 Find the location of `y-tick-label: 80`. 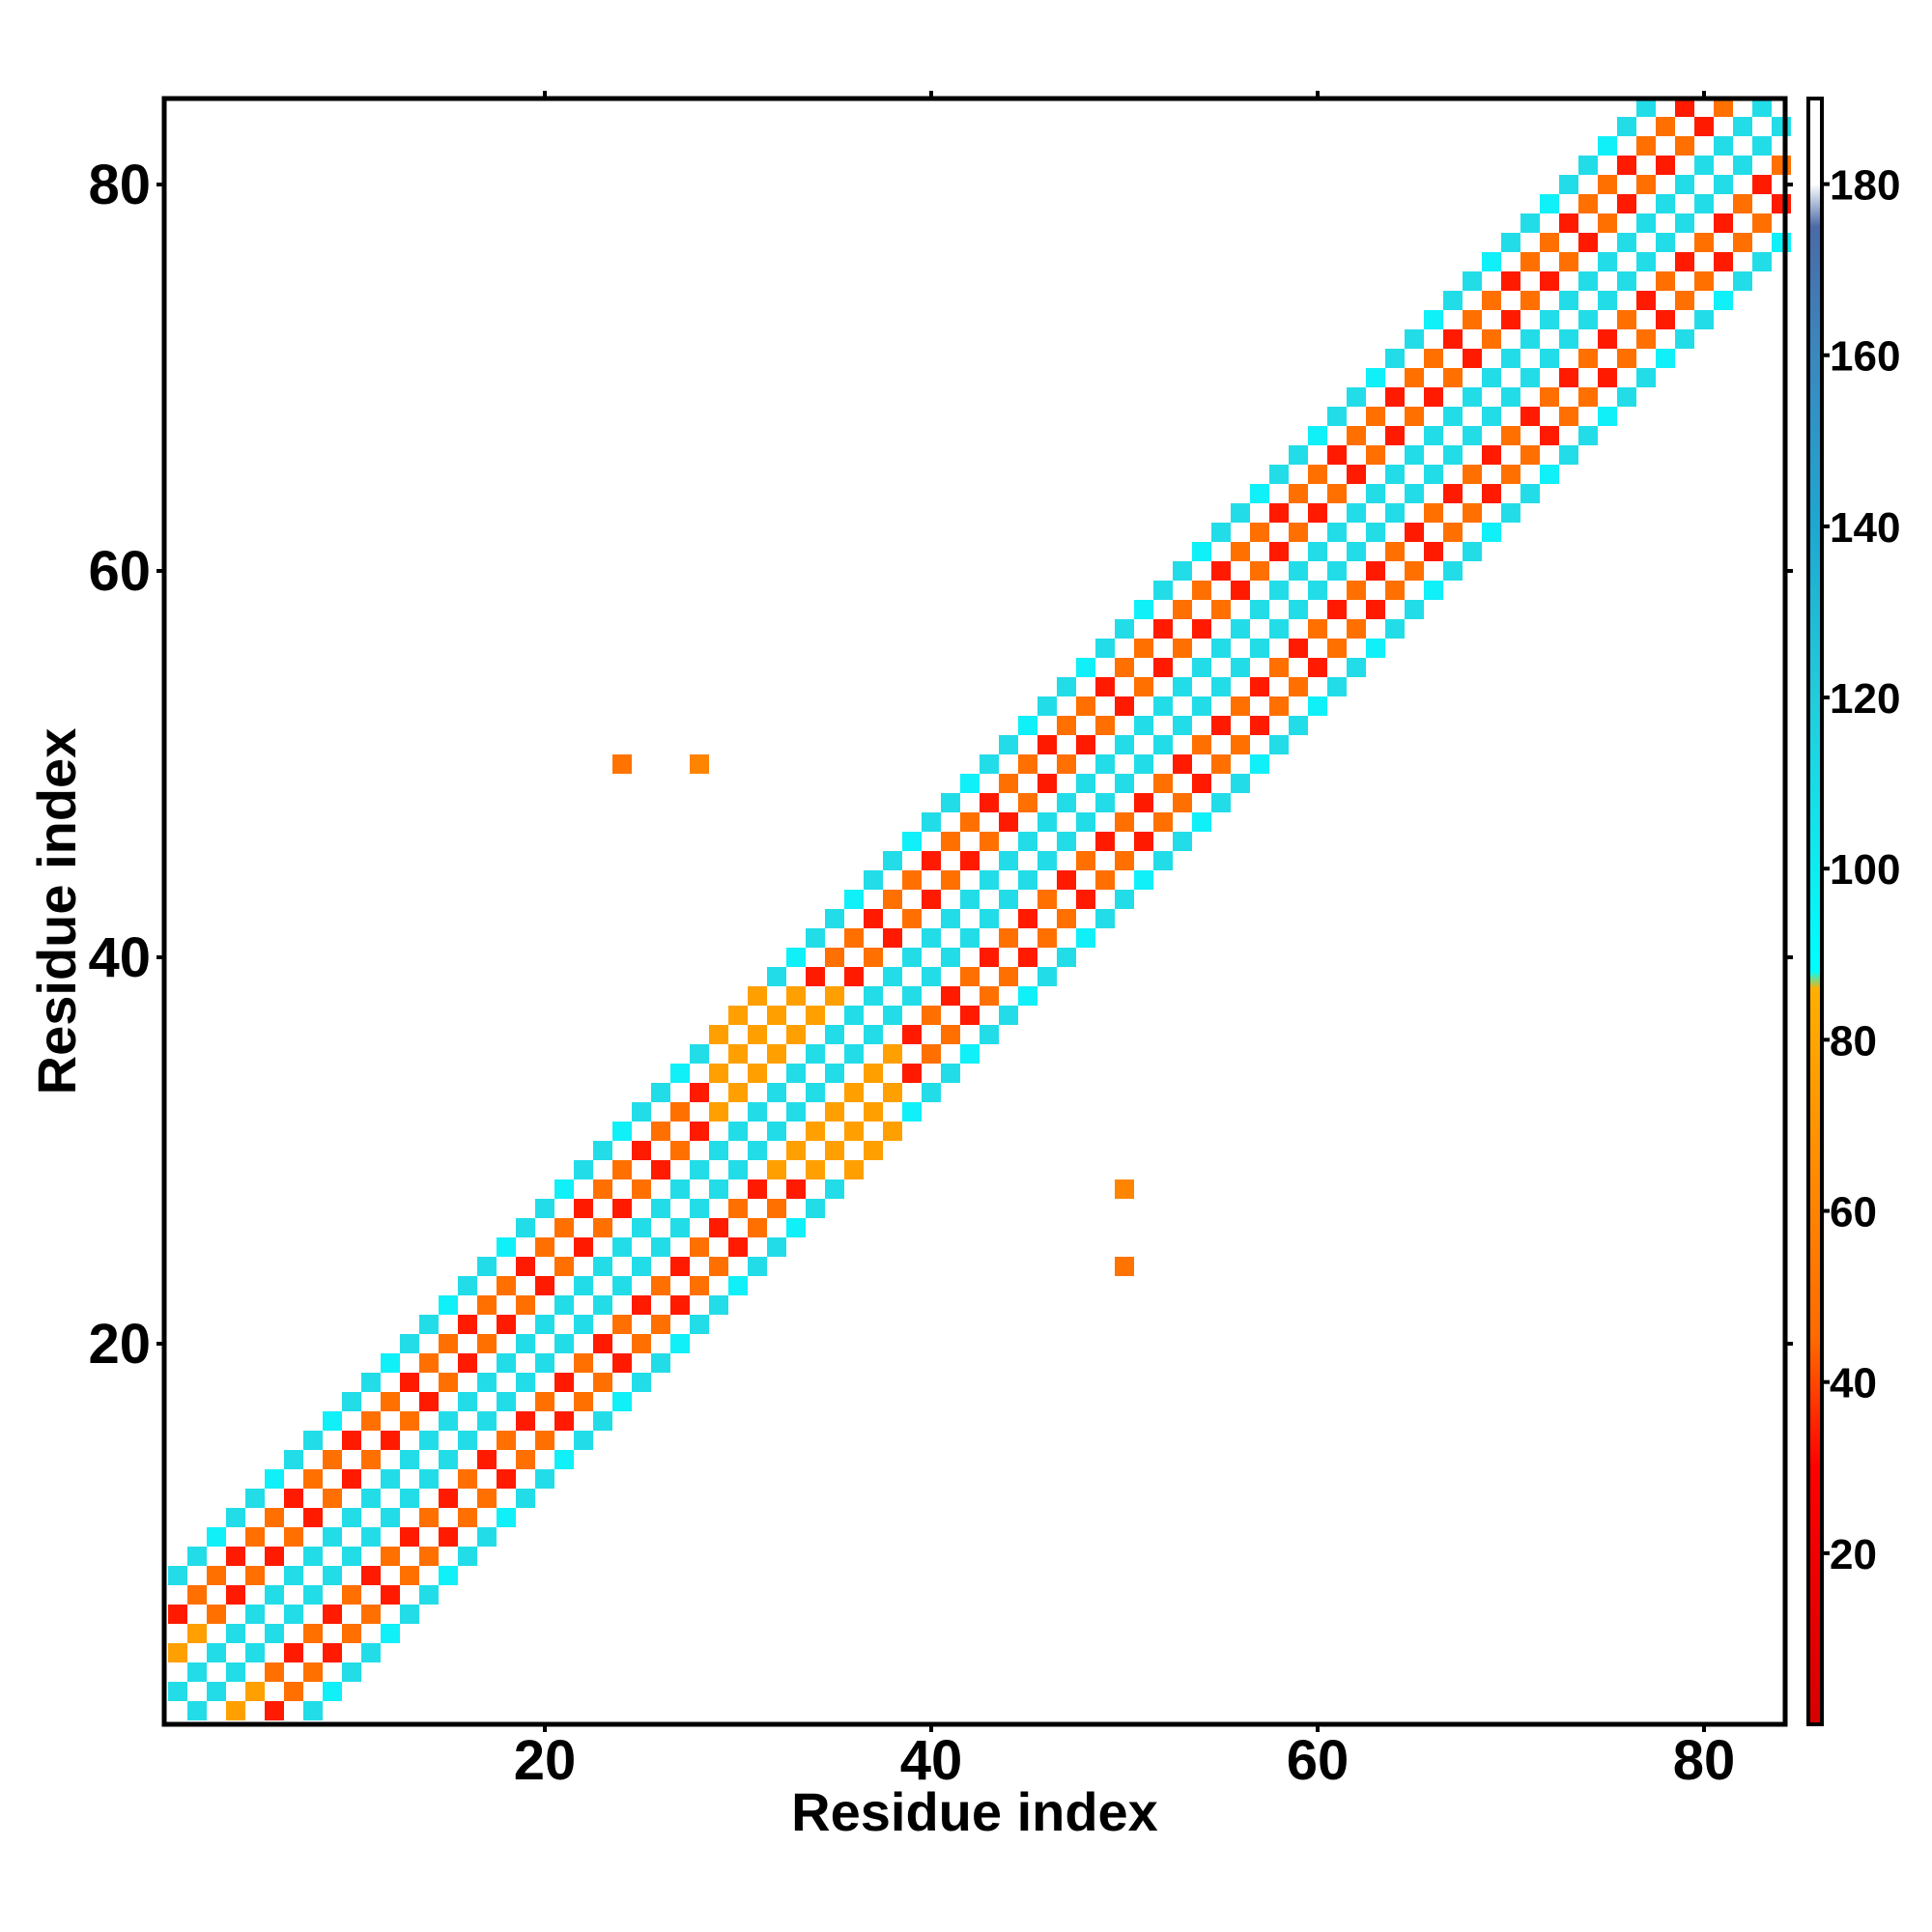

y-tick-label: 80 is located at coordinates (119, 185).